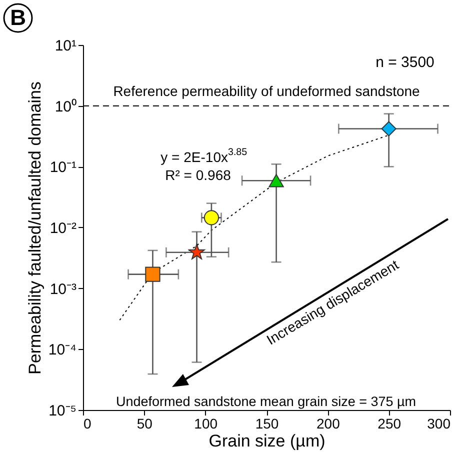  What do you see at coordinates (390, 424) in the screenshot?
I see `x-tick-label: 250` at bounding box center [390, 424].